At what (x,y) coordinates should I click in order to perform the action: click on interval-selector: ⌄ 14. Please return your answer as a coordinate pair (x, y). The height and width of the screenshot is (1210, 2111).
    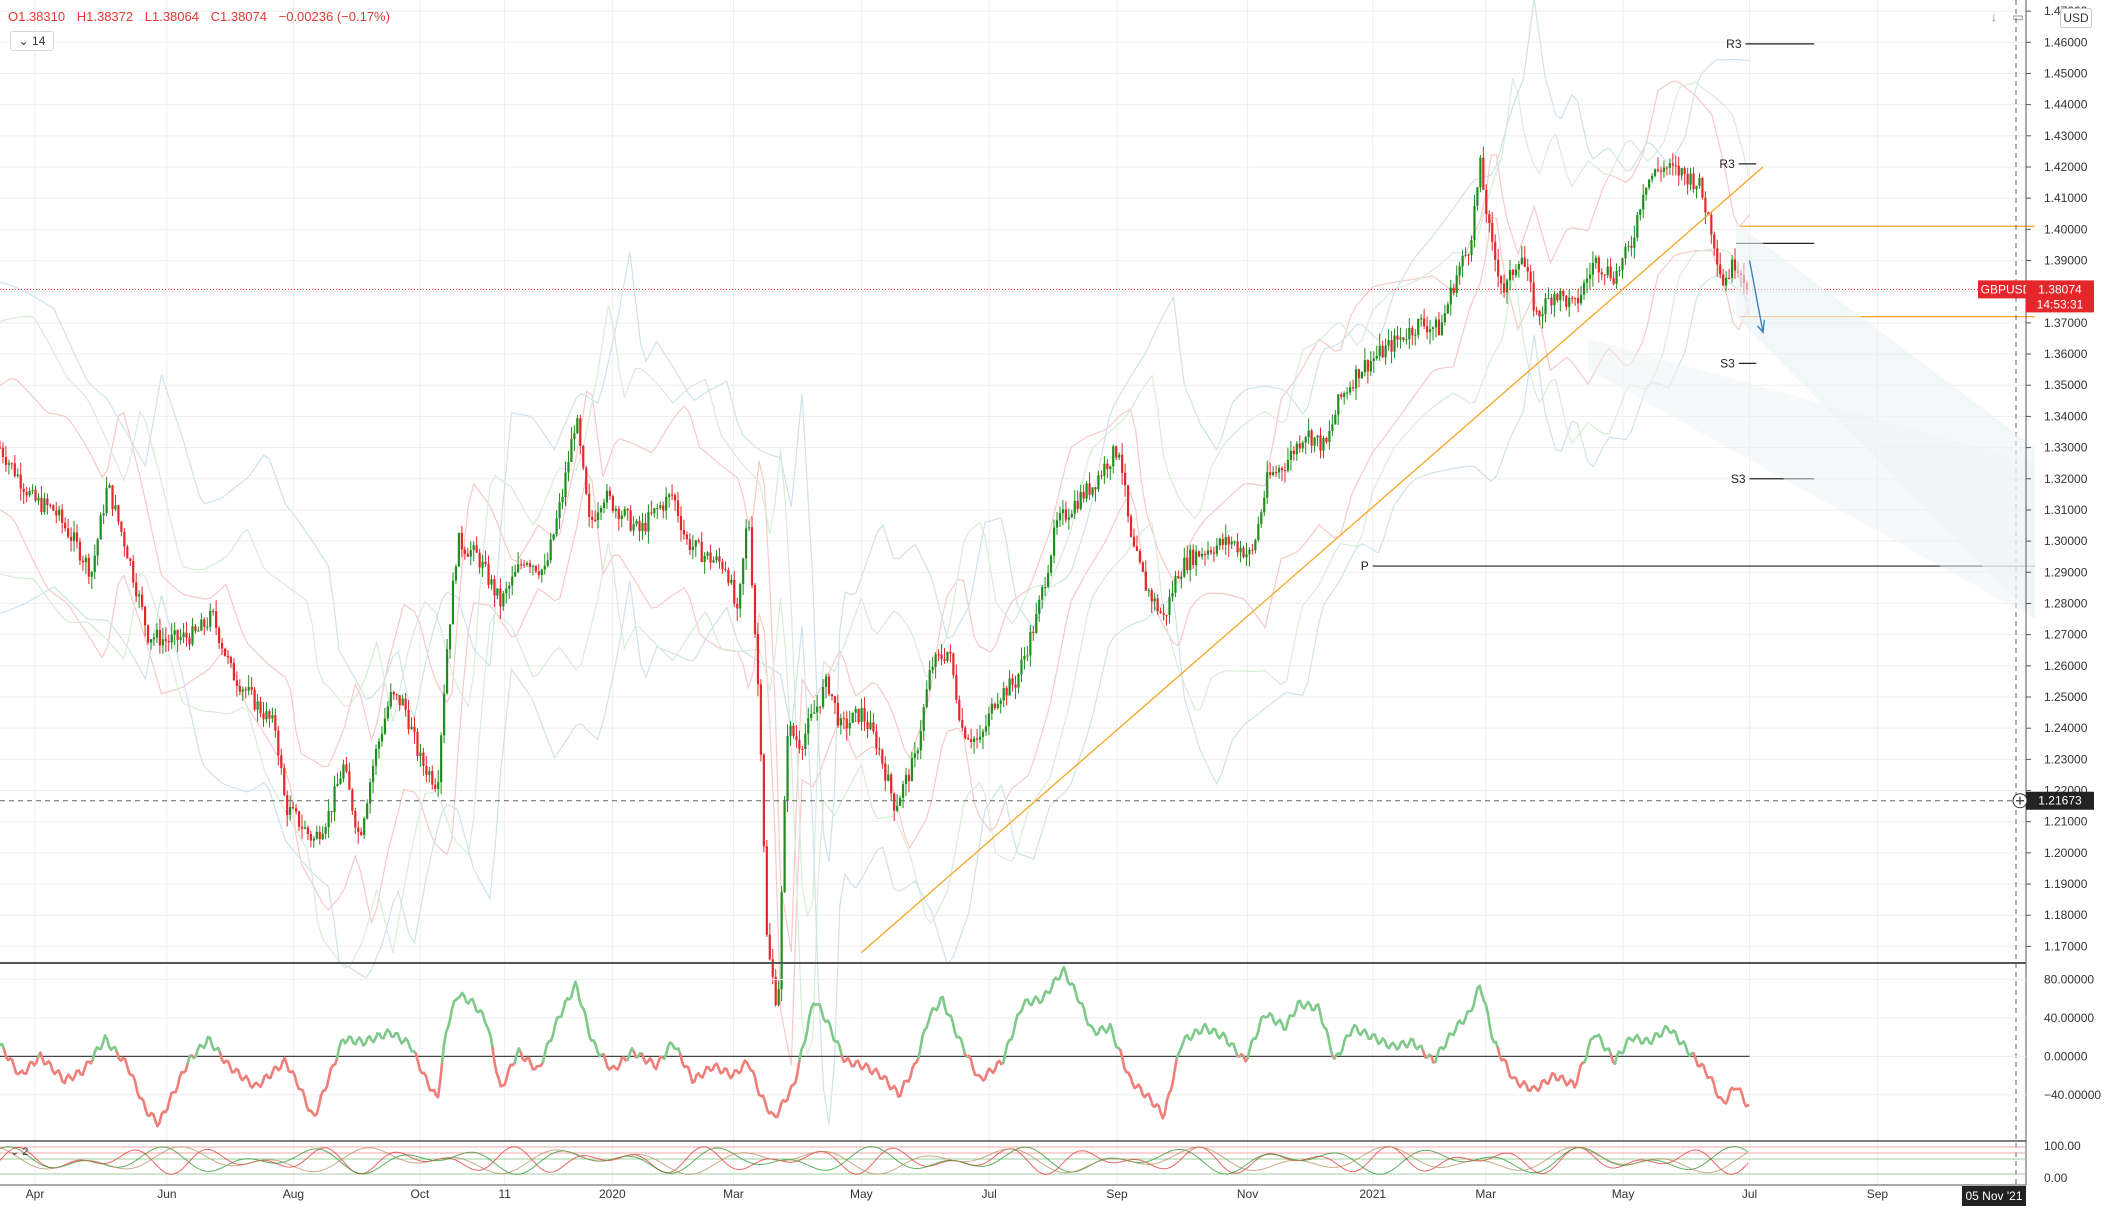
    Looking at the image, I should click on (32, 41).